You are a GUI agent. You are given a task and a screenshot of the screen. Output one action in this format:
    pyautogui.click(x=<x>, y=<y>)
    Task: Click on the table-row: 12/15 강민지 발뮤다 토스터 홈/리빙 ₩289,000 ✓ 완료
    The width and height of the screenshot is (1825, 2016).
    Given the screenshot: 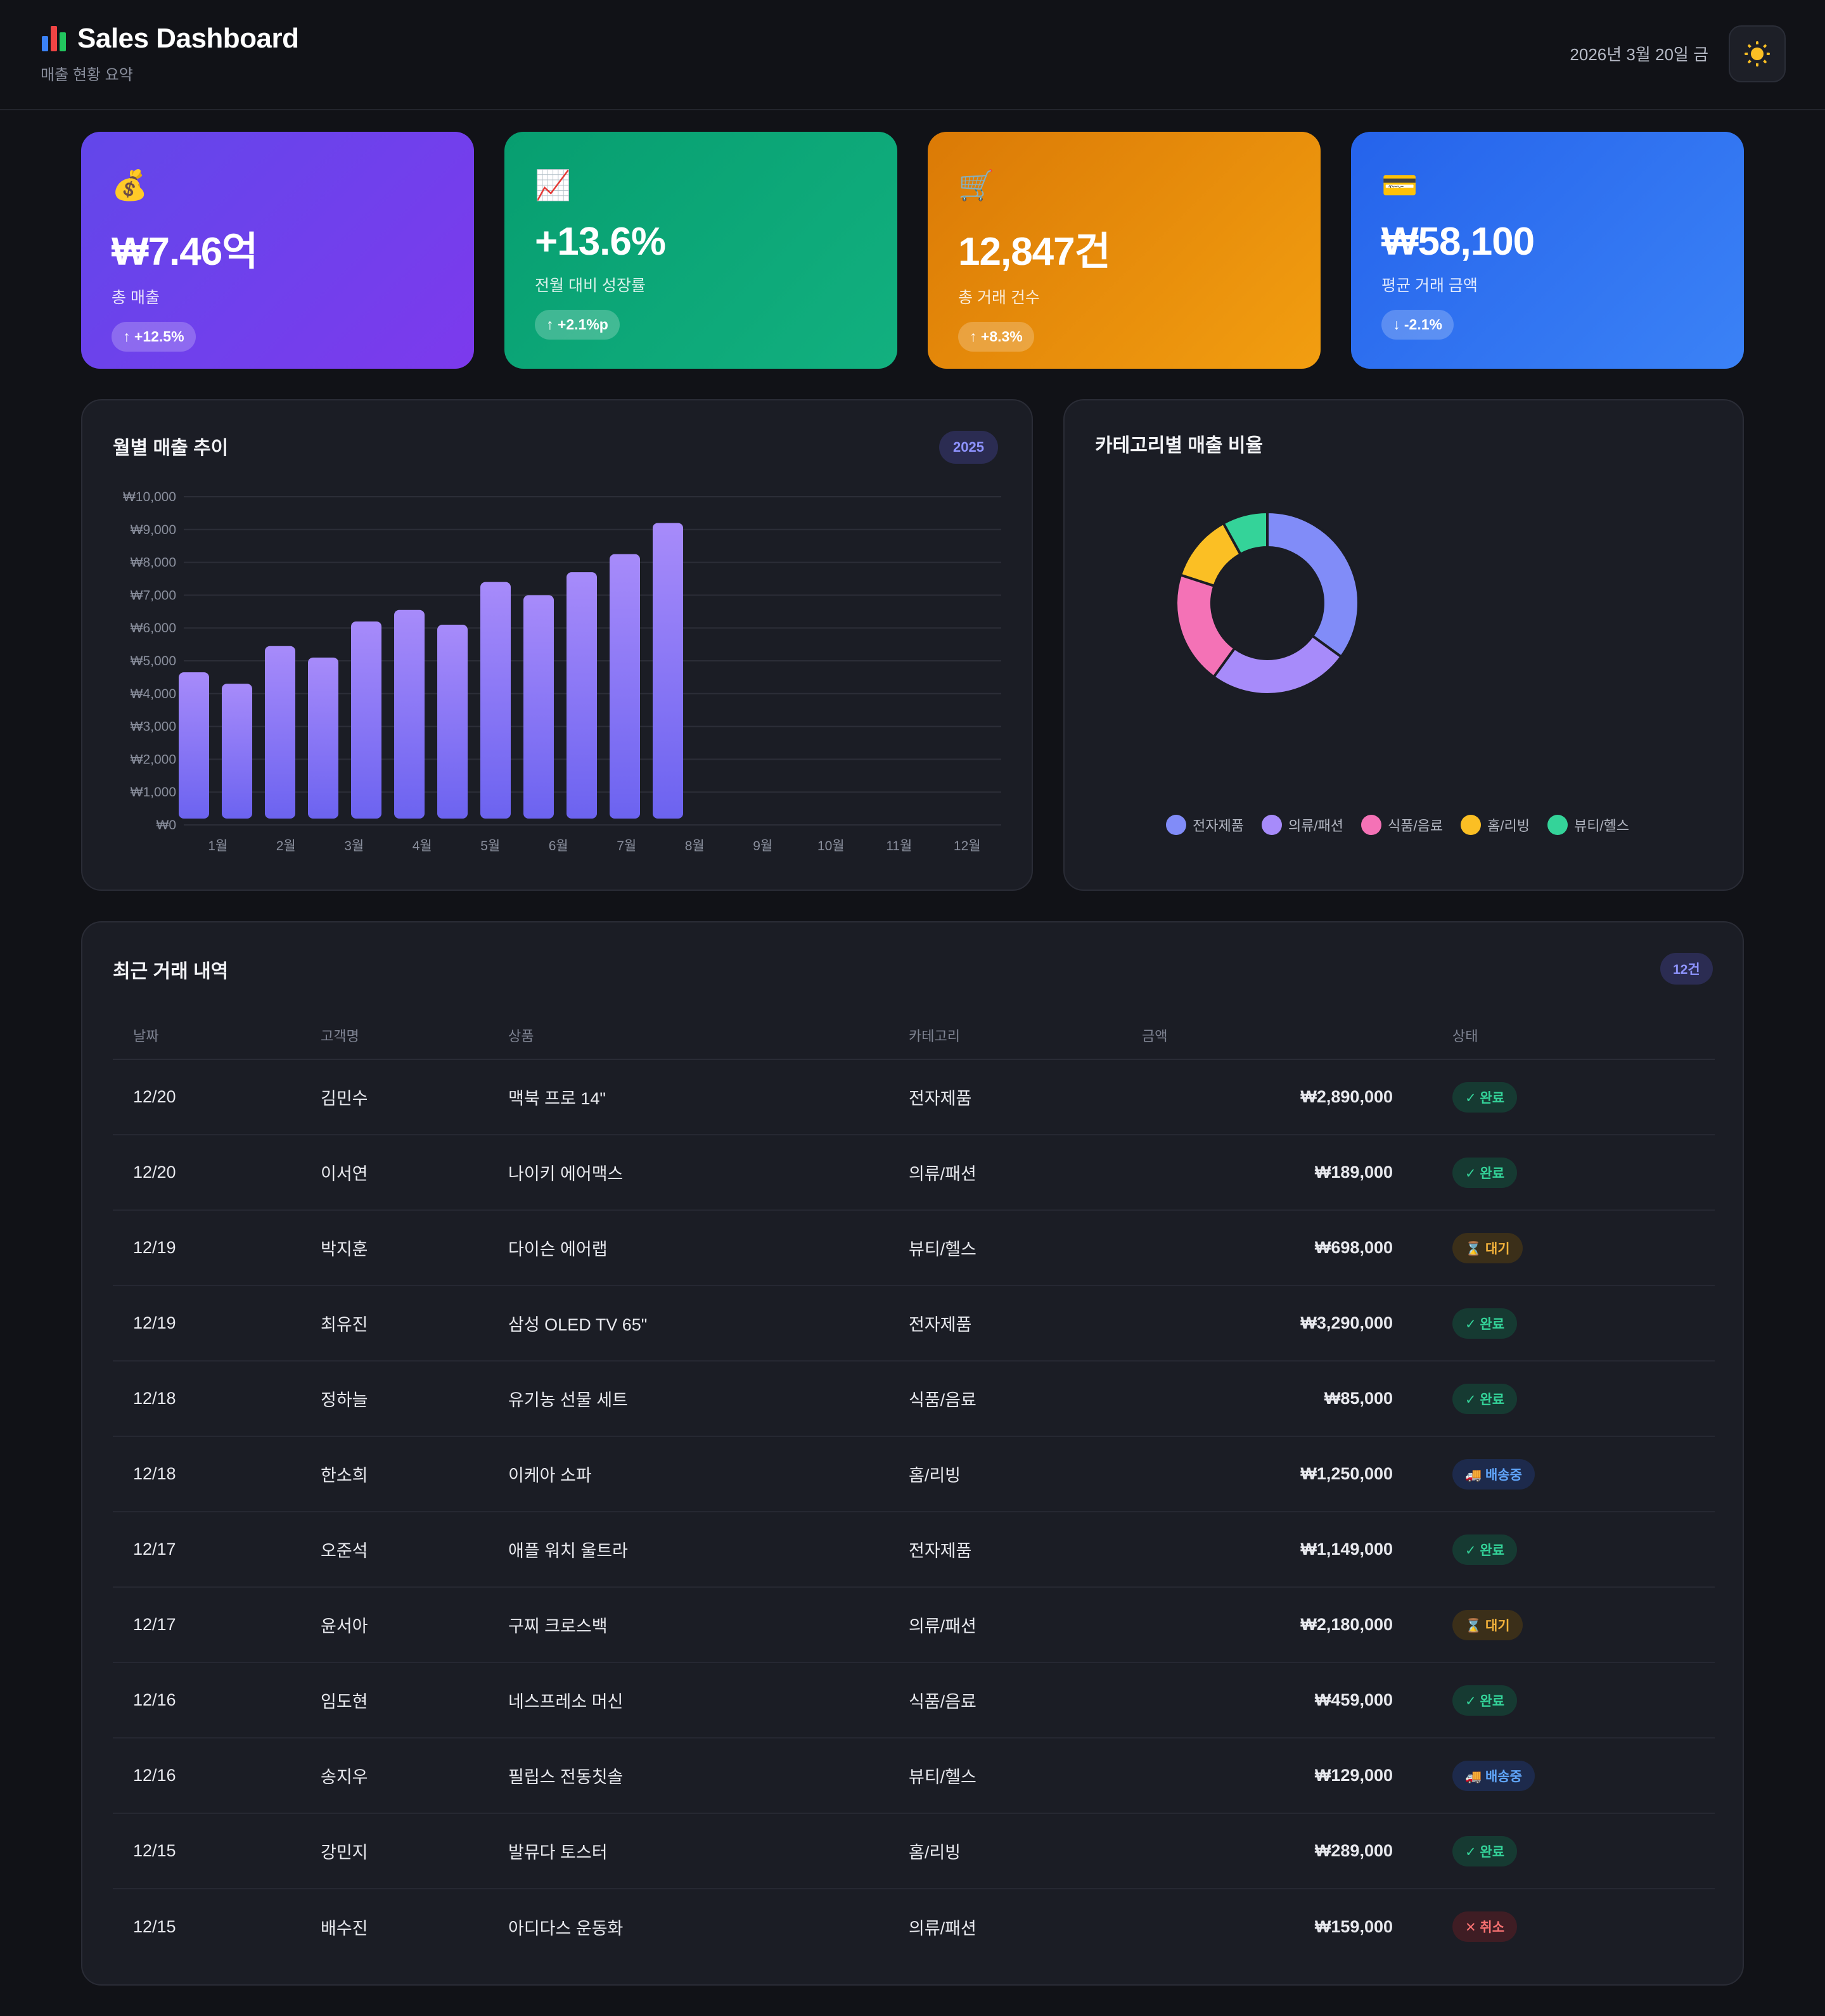 What is the action you would take?
    pyautogui.click(x=914, y=1851)
    